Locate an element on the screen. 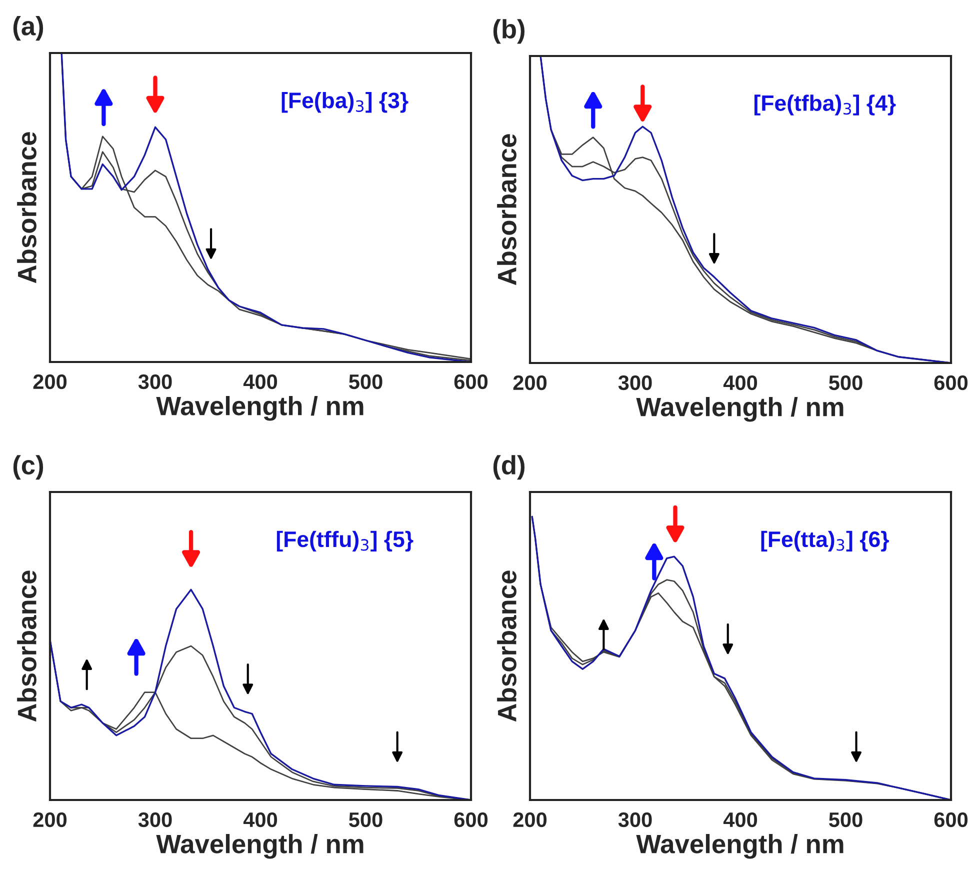 This screenshot has height=873, width=971. chart-title: (c) is located at coordinates (28, 467).